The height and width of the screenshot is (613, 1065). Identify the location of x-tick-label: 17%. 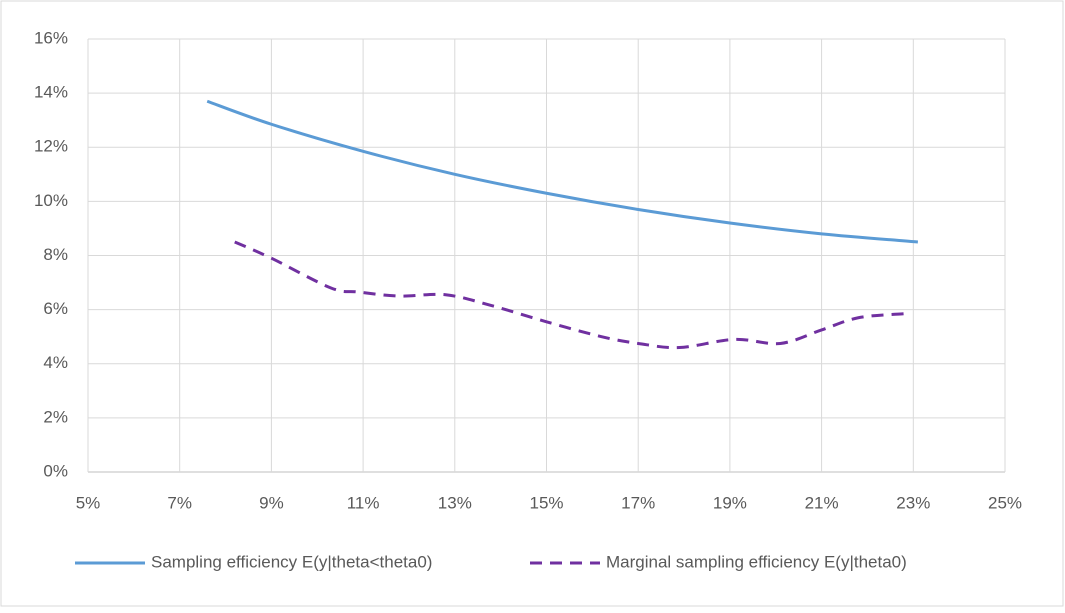
(638, 502).